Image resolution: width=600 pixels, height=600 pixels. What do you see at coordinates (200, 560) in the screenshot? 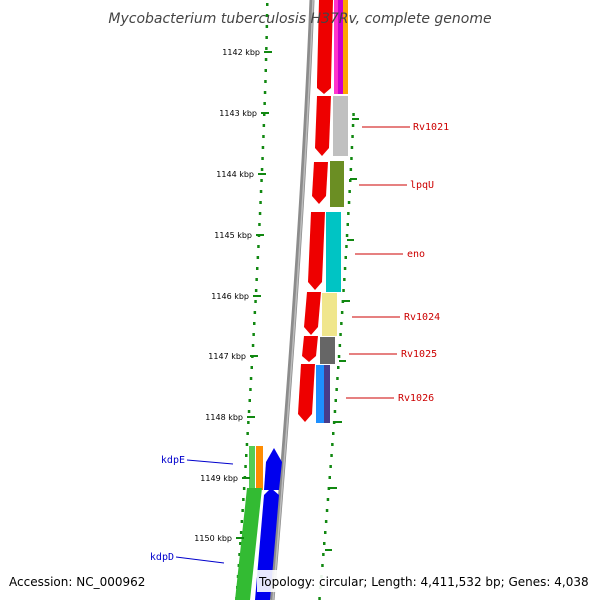
I see `label-leader-line` at bounding box center [200, 560].